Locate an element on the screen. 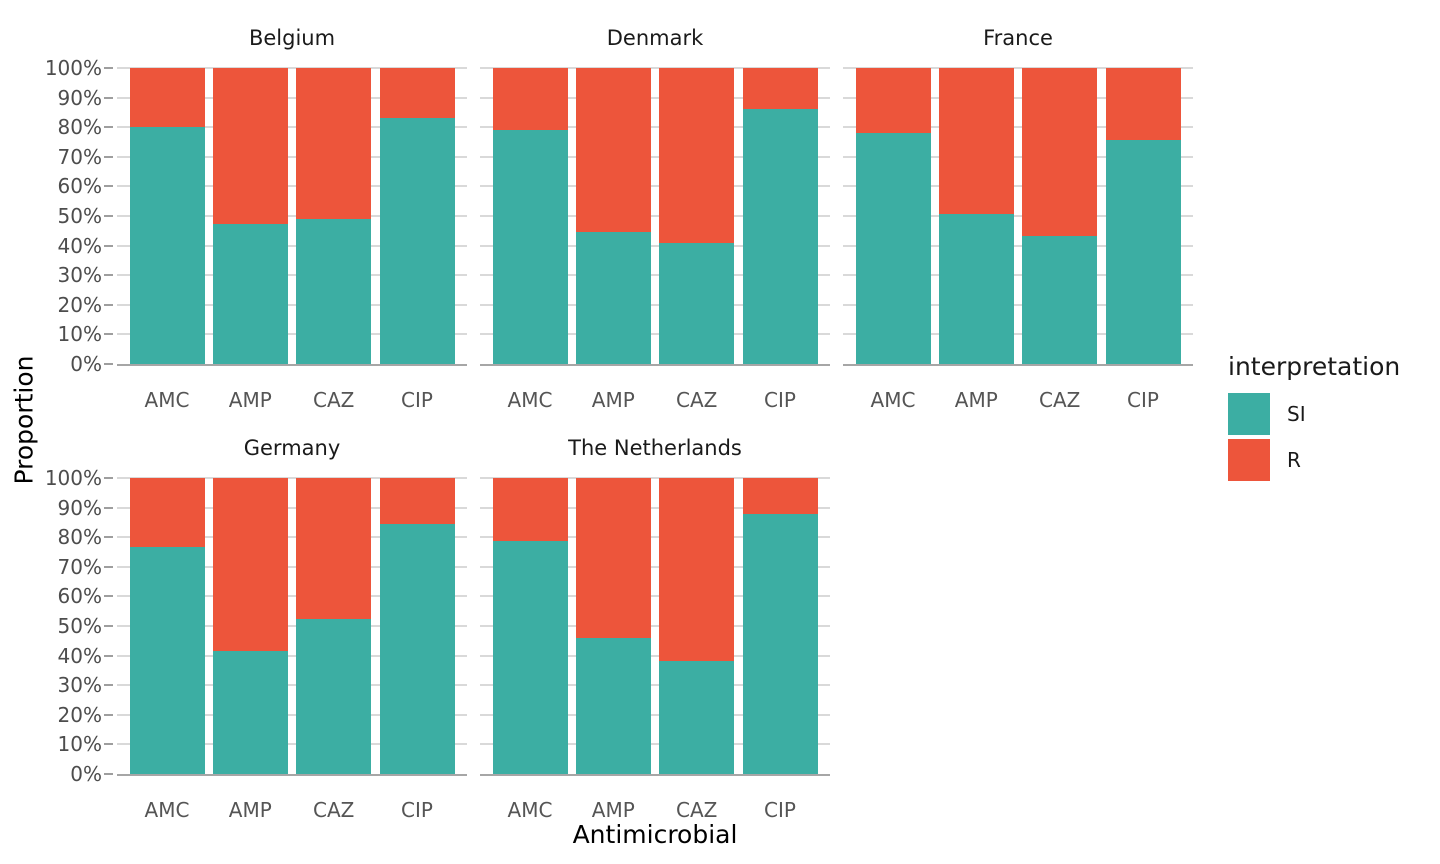 This screenshot has height=864, width=1440. legend-item: R is located at coordinates (1314, 460).